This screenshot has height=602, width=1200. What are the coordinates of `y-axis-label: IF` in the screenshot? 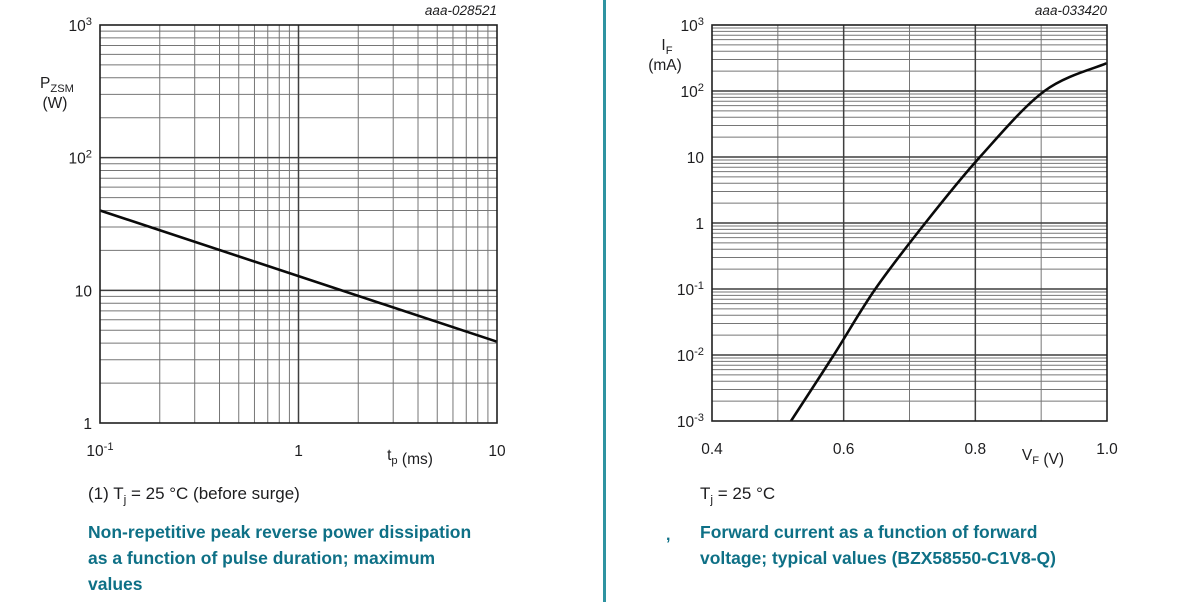 It's located at (666, 47).